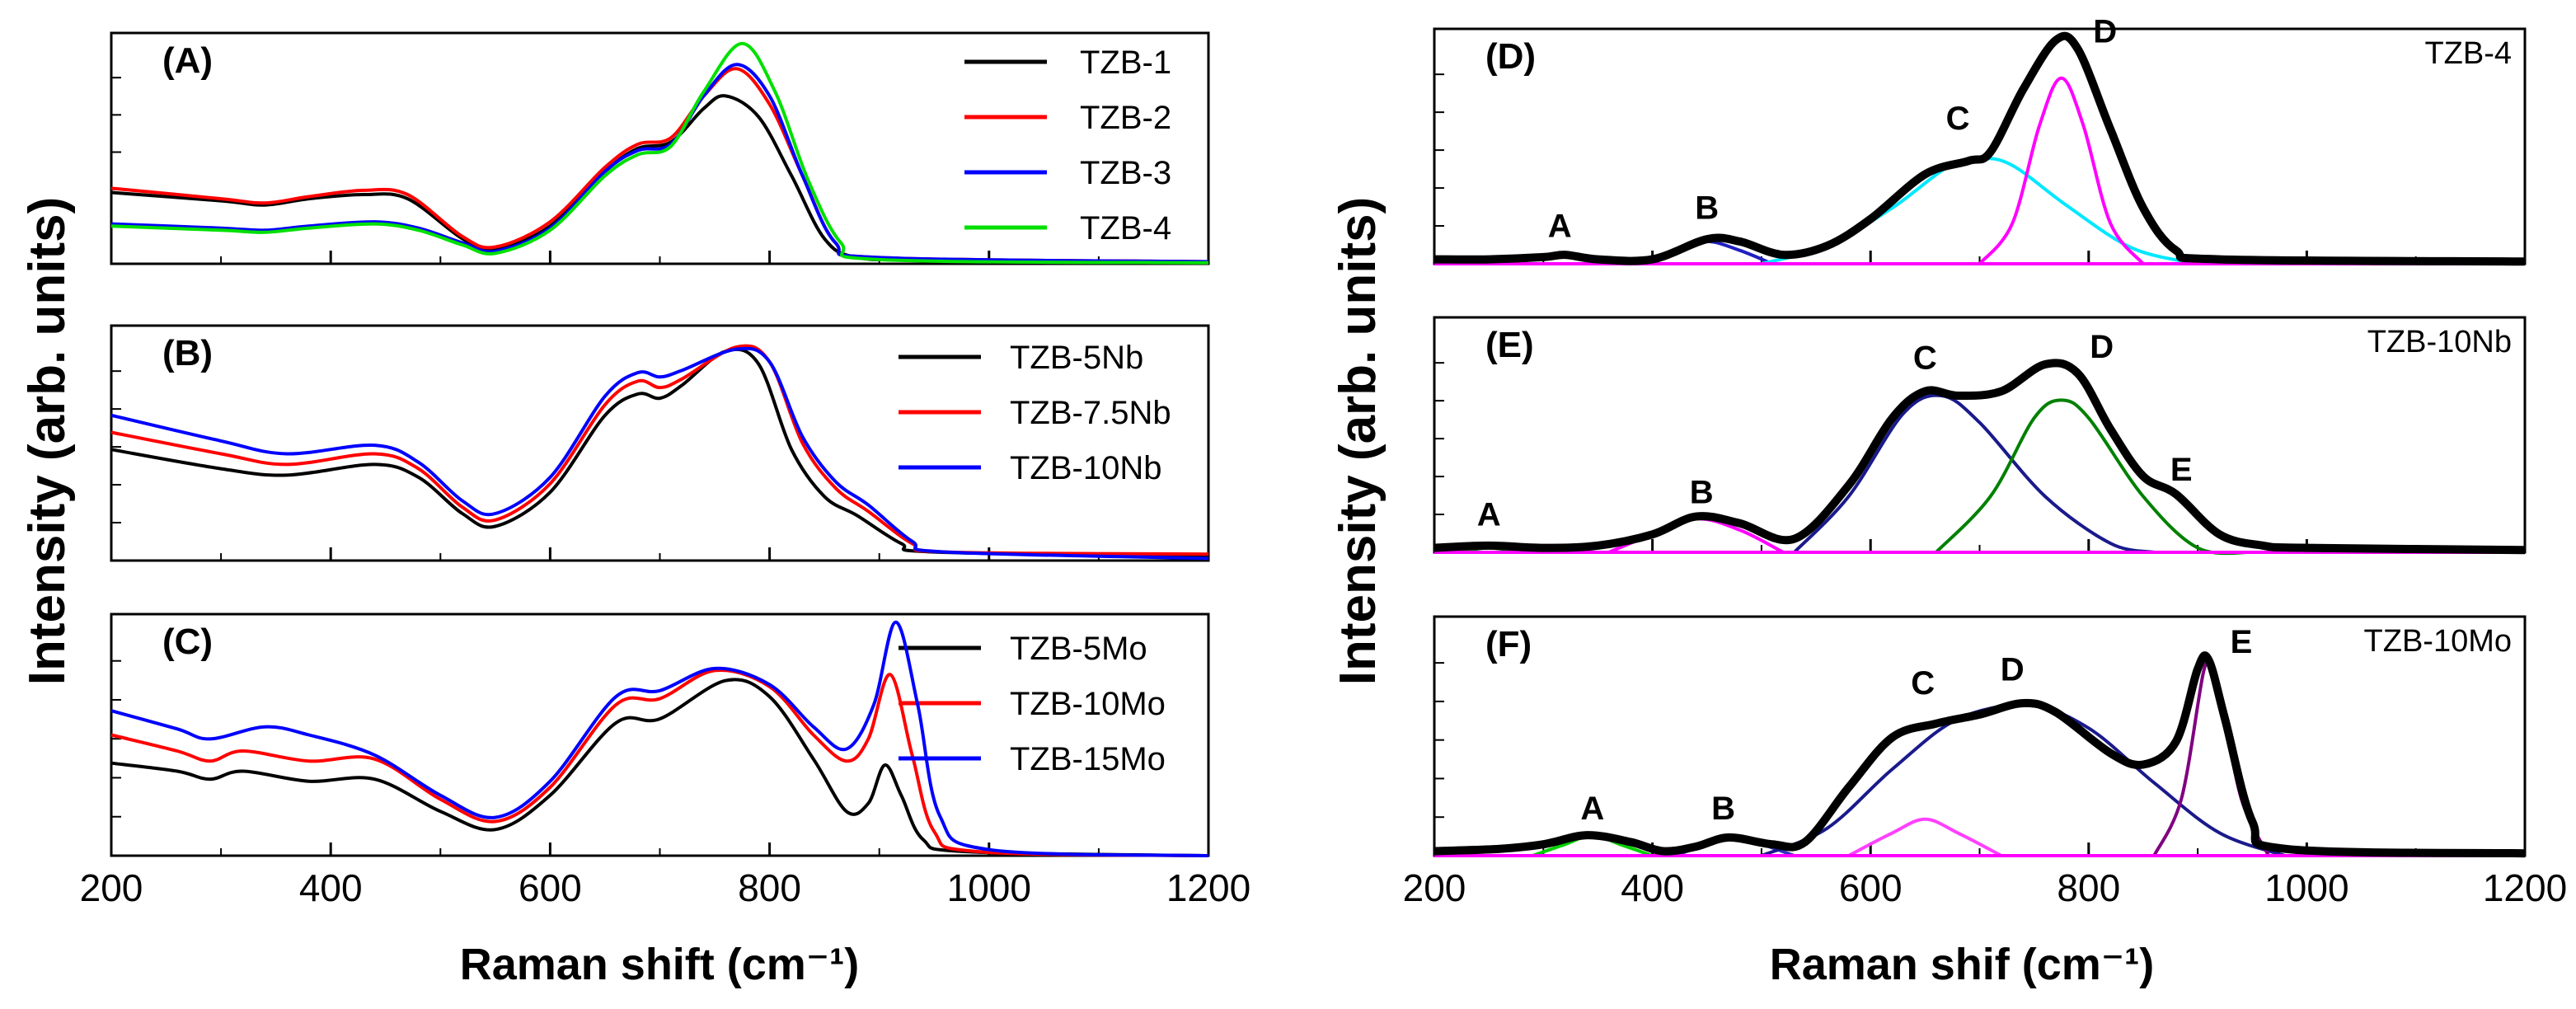  Describe the element at coordinates (2468, 53) in the screenshot. I see `sample-label: TZB-4` at that location.